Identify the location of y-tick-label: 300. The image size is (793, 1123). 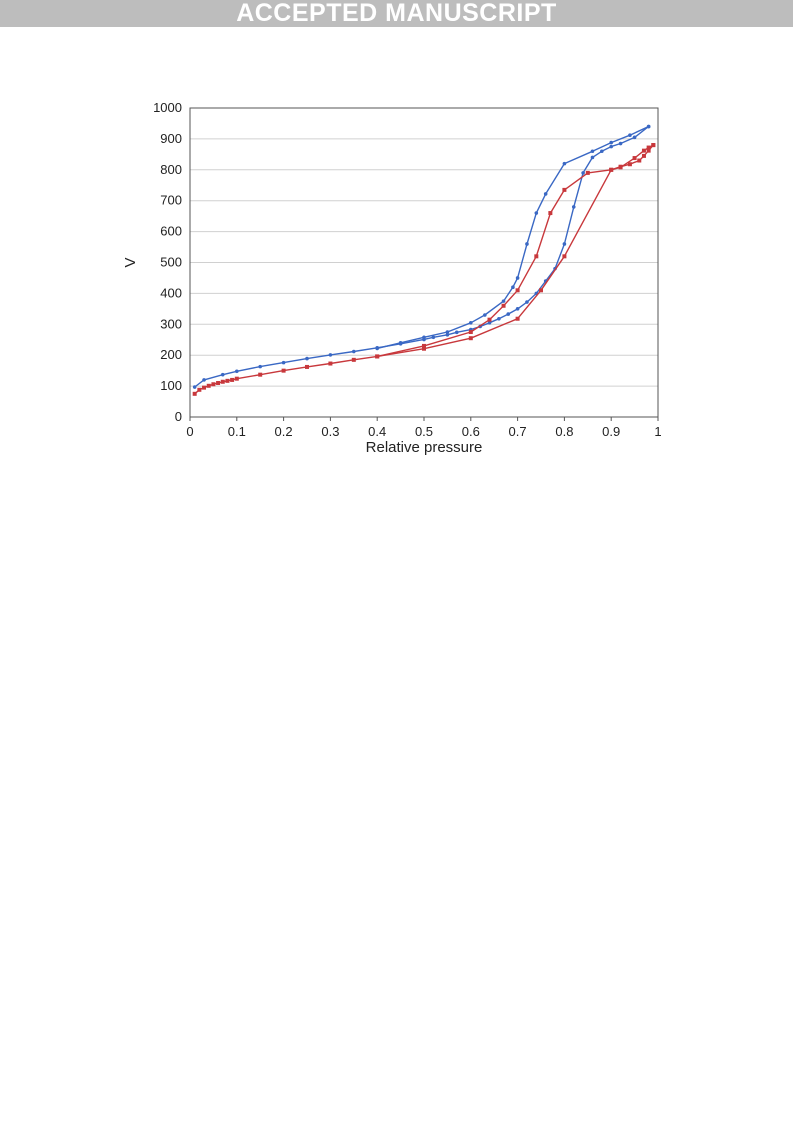
(171, 323).